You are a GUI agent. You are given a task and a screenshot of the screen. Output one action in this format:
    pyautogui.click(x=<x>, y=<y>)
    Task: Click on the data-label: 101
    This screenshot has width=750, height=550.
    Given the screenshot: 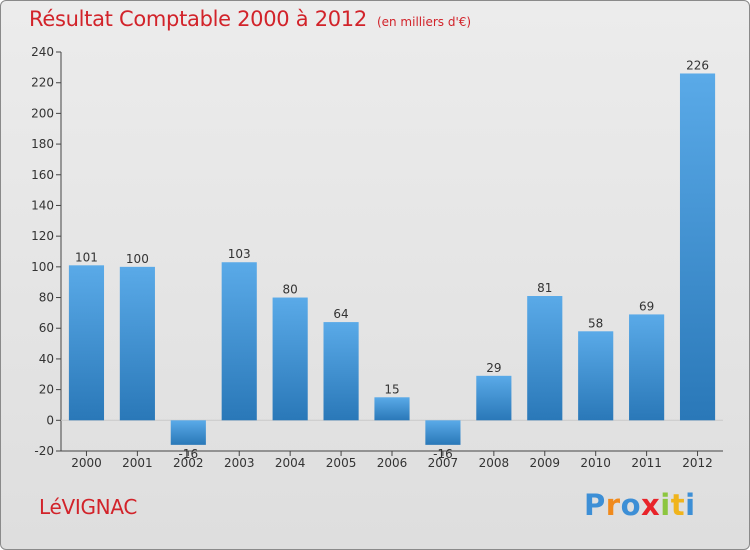 What is the action you would take?
    pyautogui.click(x=86, y=257)
    